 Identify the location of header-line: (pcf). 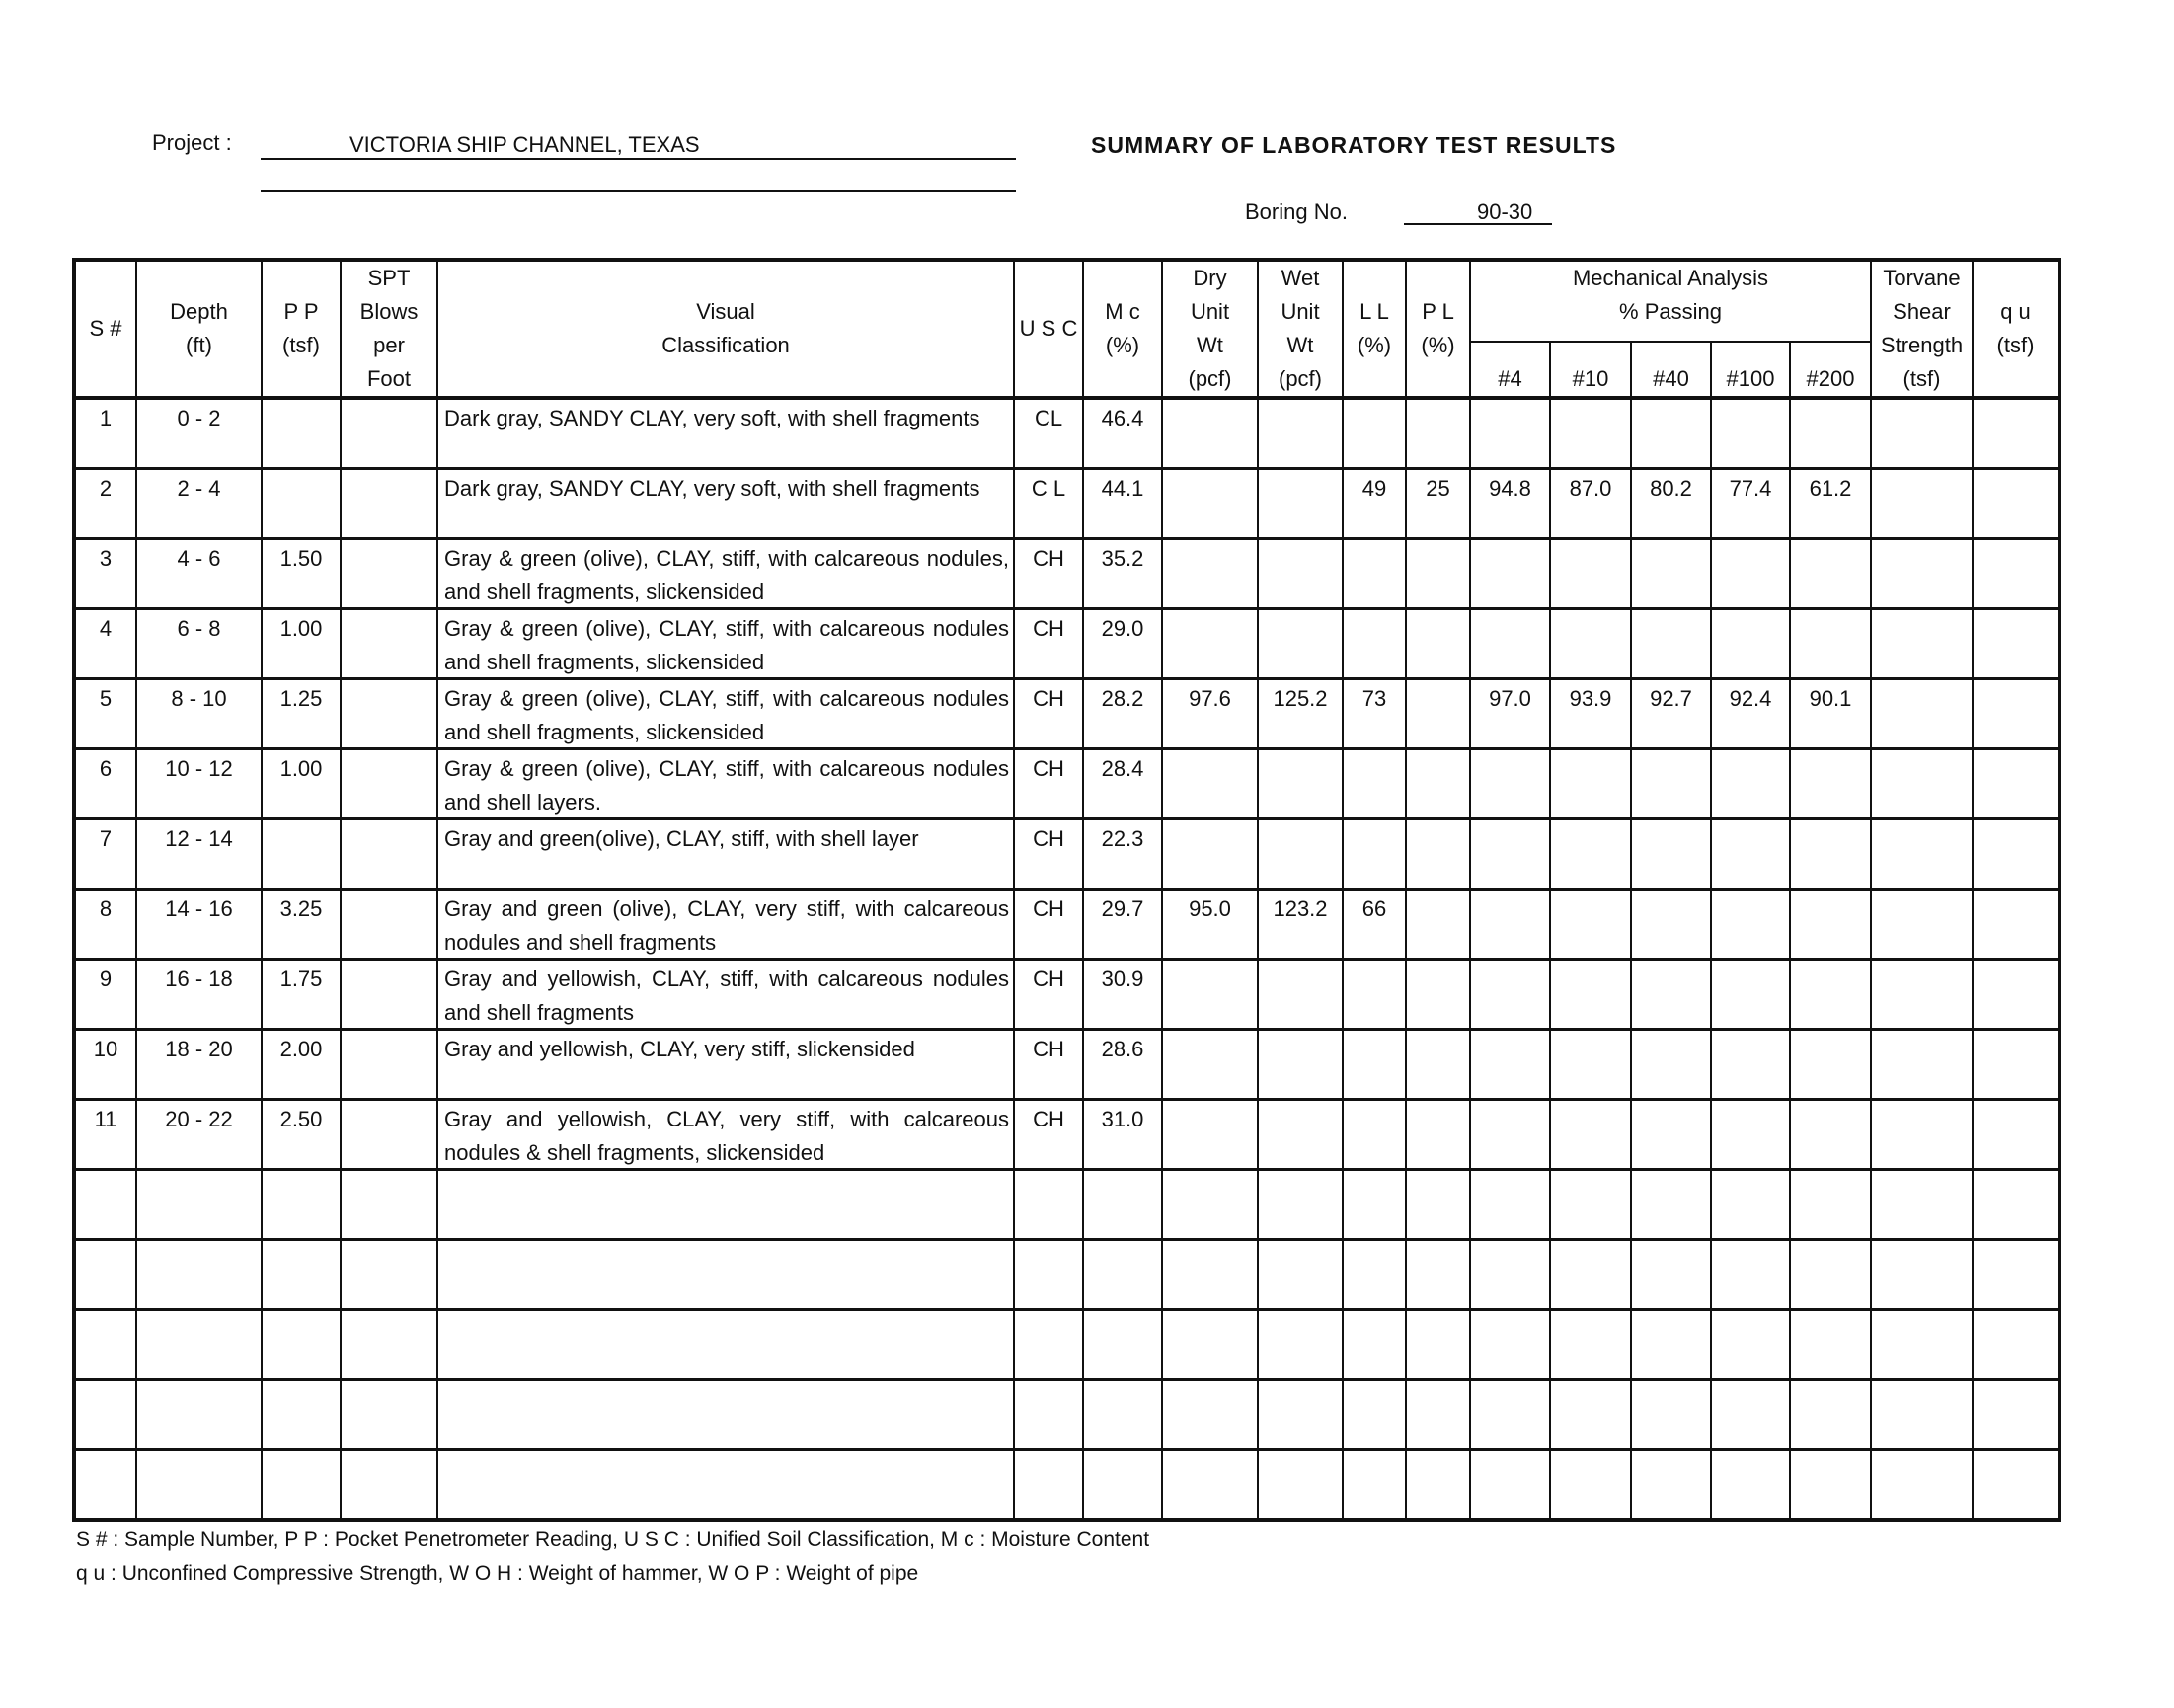
(1210, 378).